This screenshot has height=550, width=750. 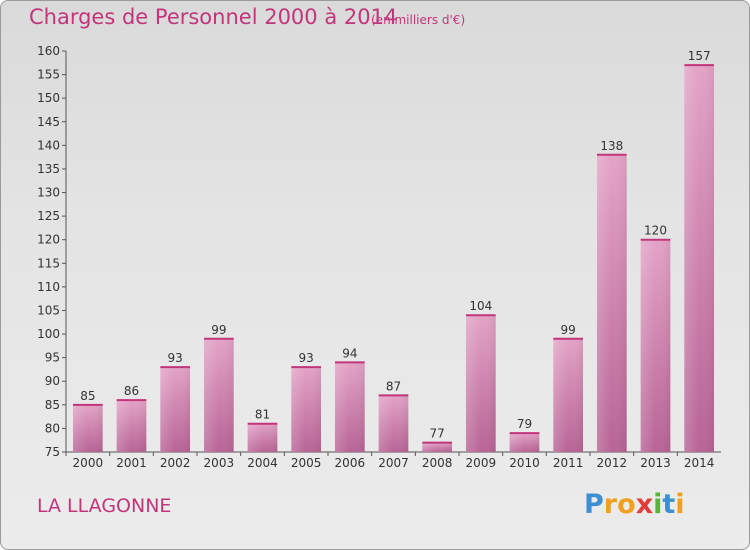 What do you see at coordinates (88, 463) in the screenshot?
I see `x-tick-label: 2000` at bounding box center [88, 463].